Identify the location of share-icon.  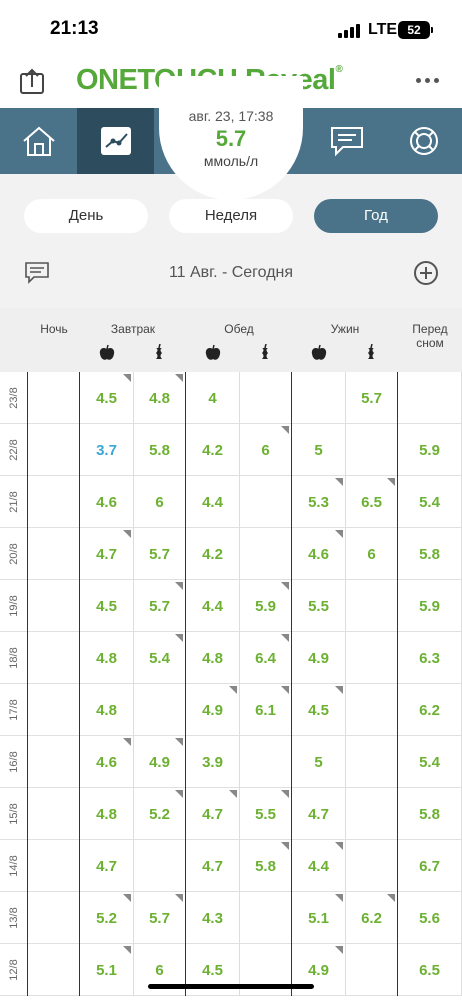
(32, 81).